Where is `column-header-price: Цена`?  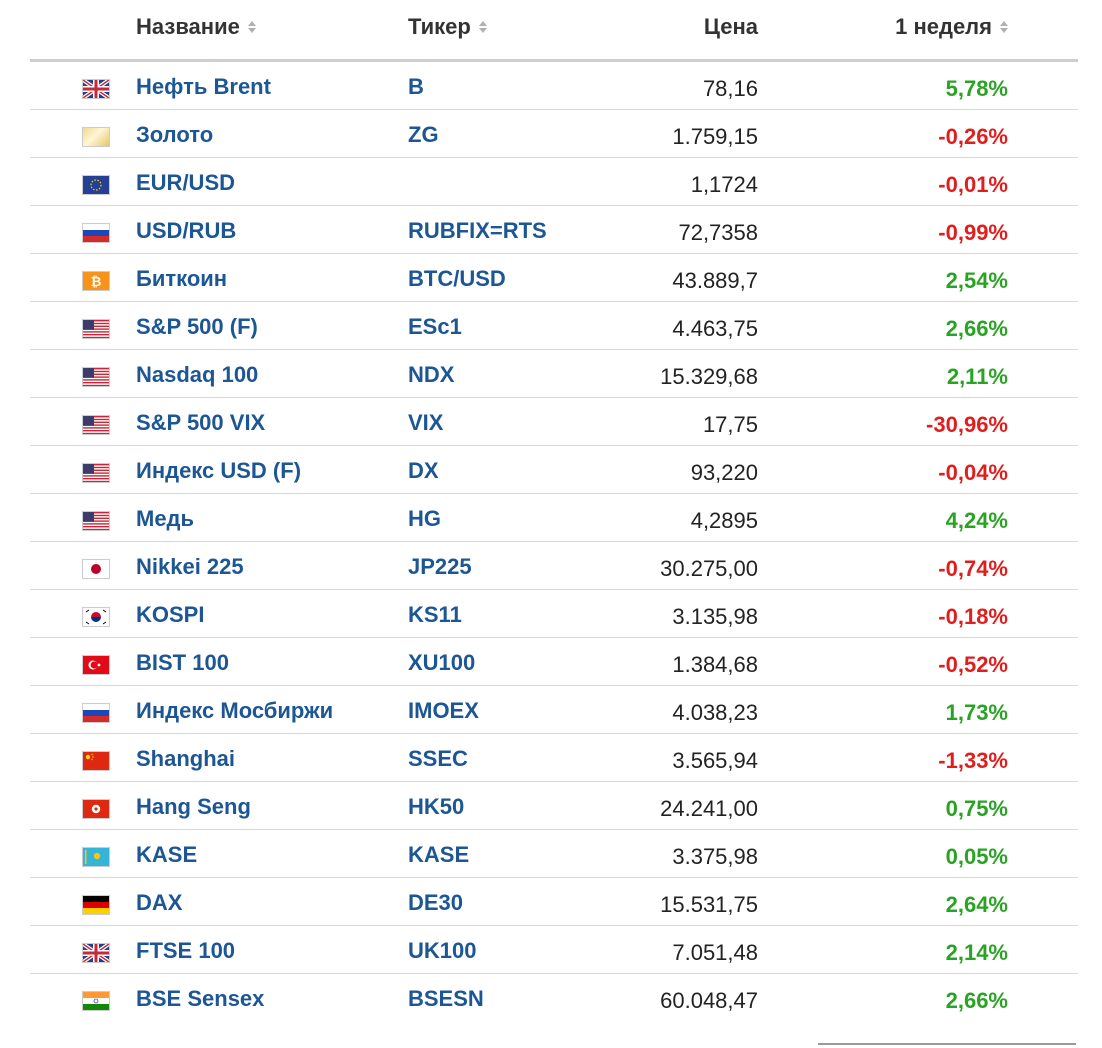 column-header-price: Цена is located at coordinates (731, 27).